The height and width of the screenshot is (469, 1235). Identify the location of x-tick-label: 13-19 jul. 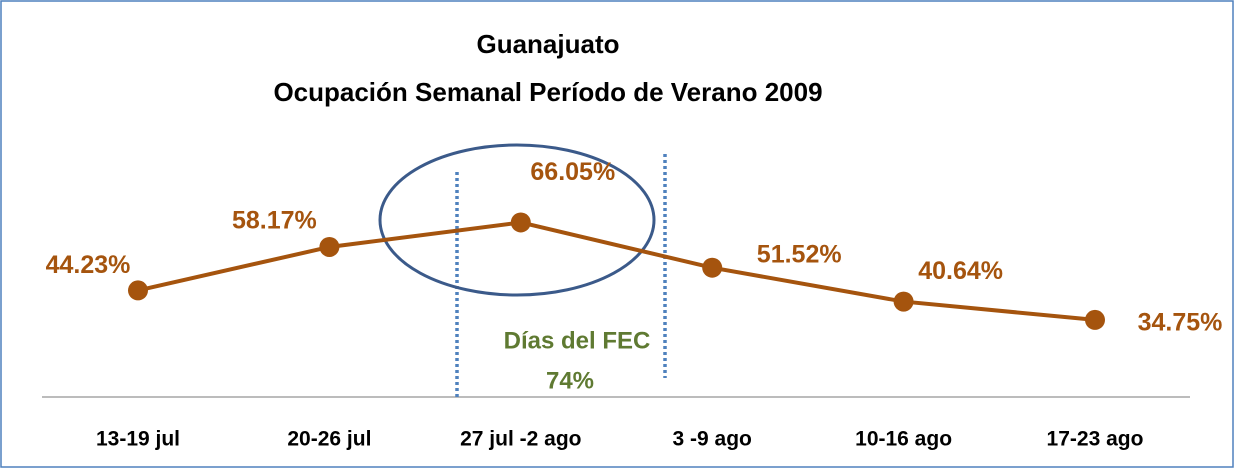
(138, 439).